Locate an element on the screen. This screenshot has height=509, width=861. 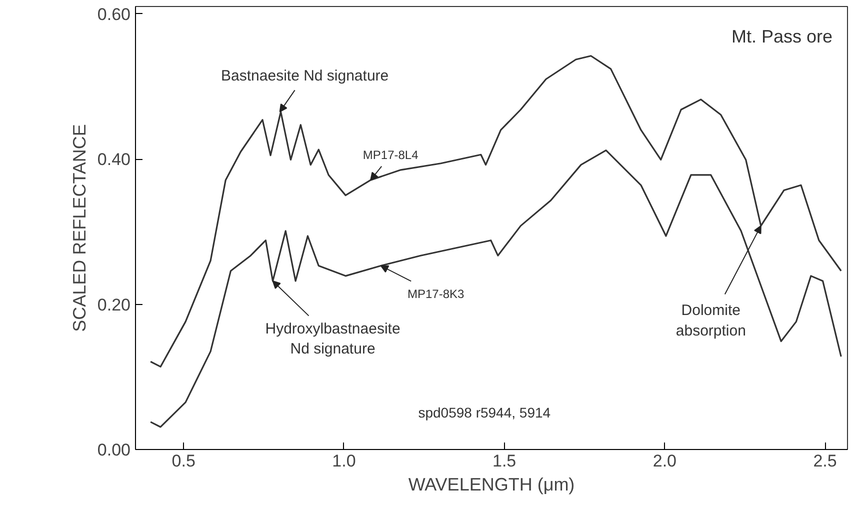
x-tick-label: 1.5 is located at coordinates (504, 461).